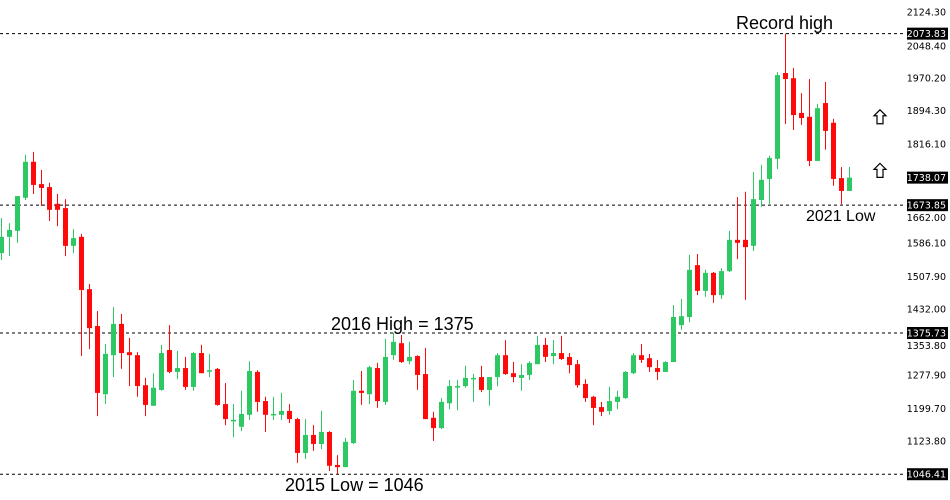  What do you see at coordinates (926, 13) in the screenshot?
I see `y-tick-label: 2124.30` at bounding box center [926, 13].